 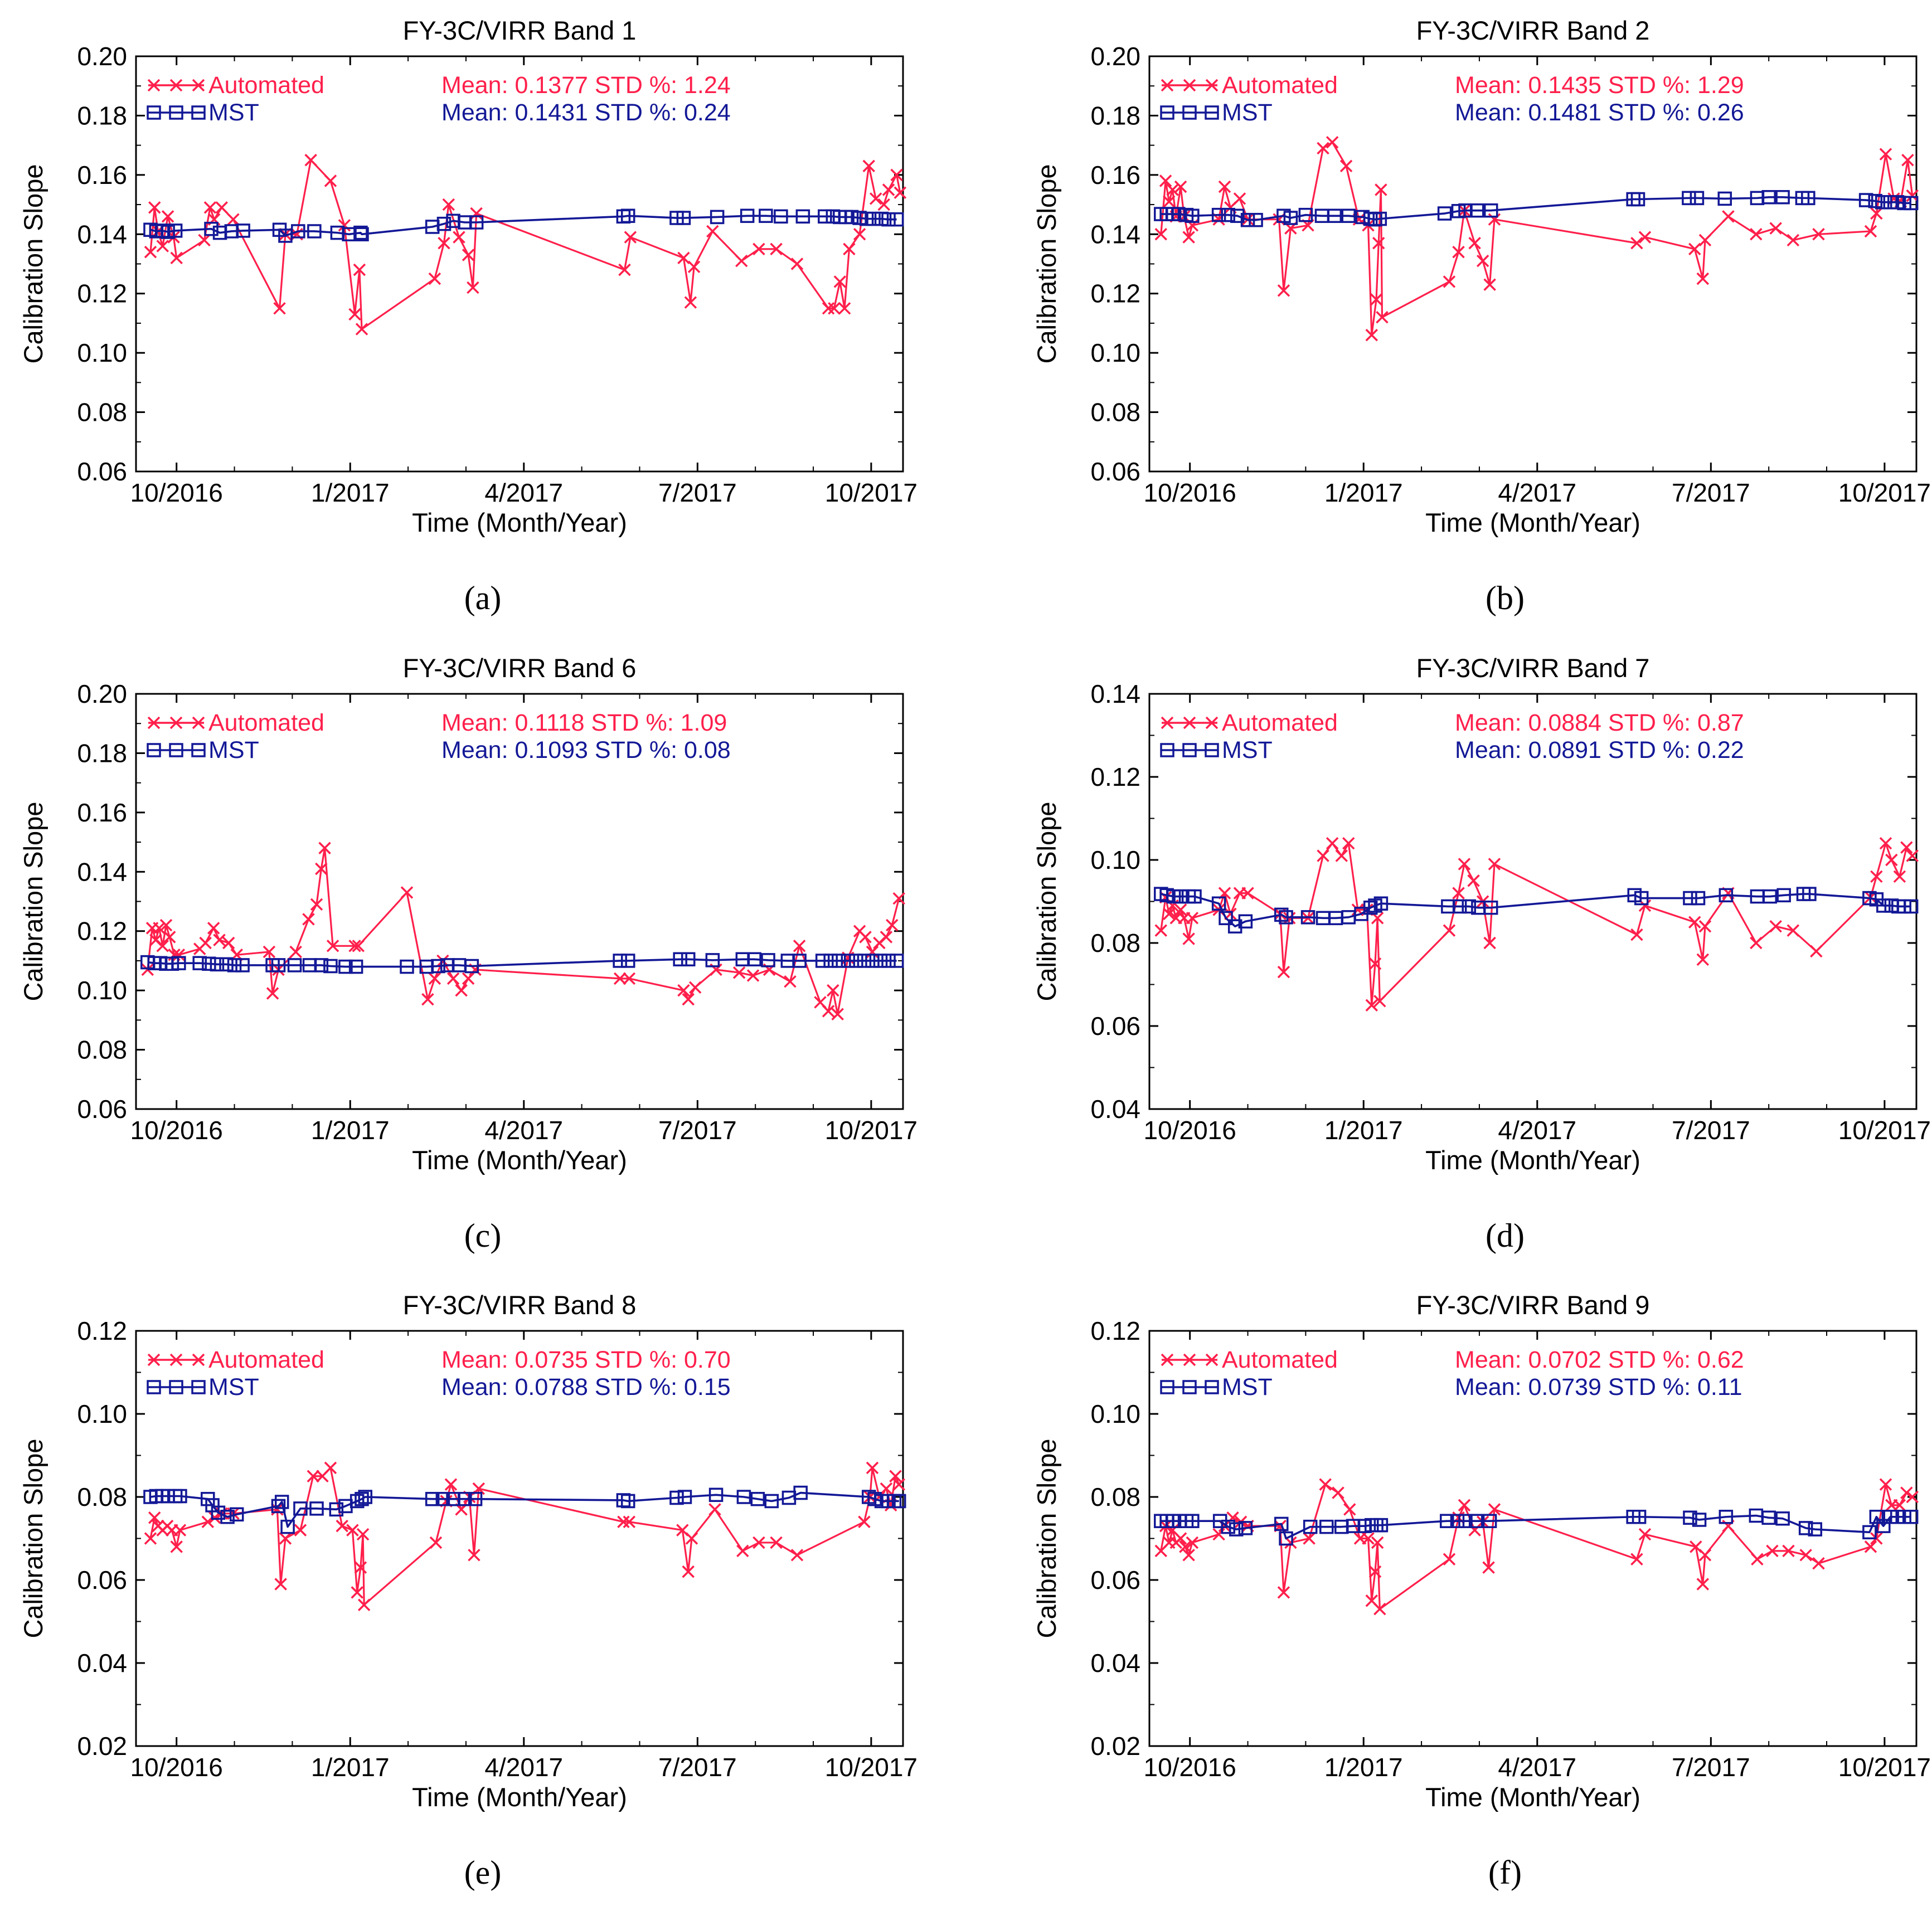 What do you see at coordinates (1115, 353) in the screenshot?
I see `y-tick-label: 0.10` at bounding box center [1115, 353].